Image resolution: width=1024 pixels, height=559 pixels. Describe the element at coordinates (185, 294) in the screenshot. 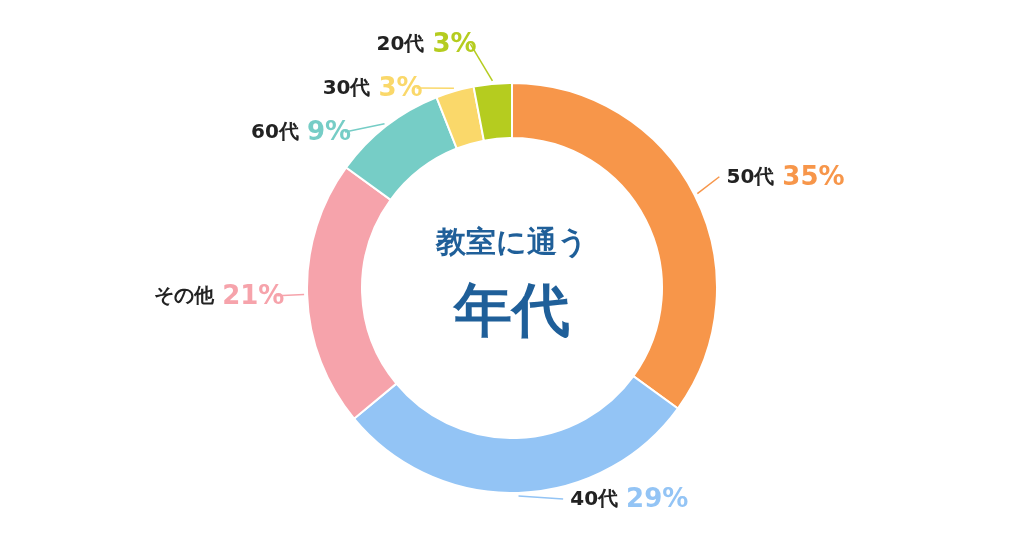

I see `slice-label: その他` at that location.